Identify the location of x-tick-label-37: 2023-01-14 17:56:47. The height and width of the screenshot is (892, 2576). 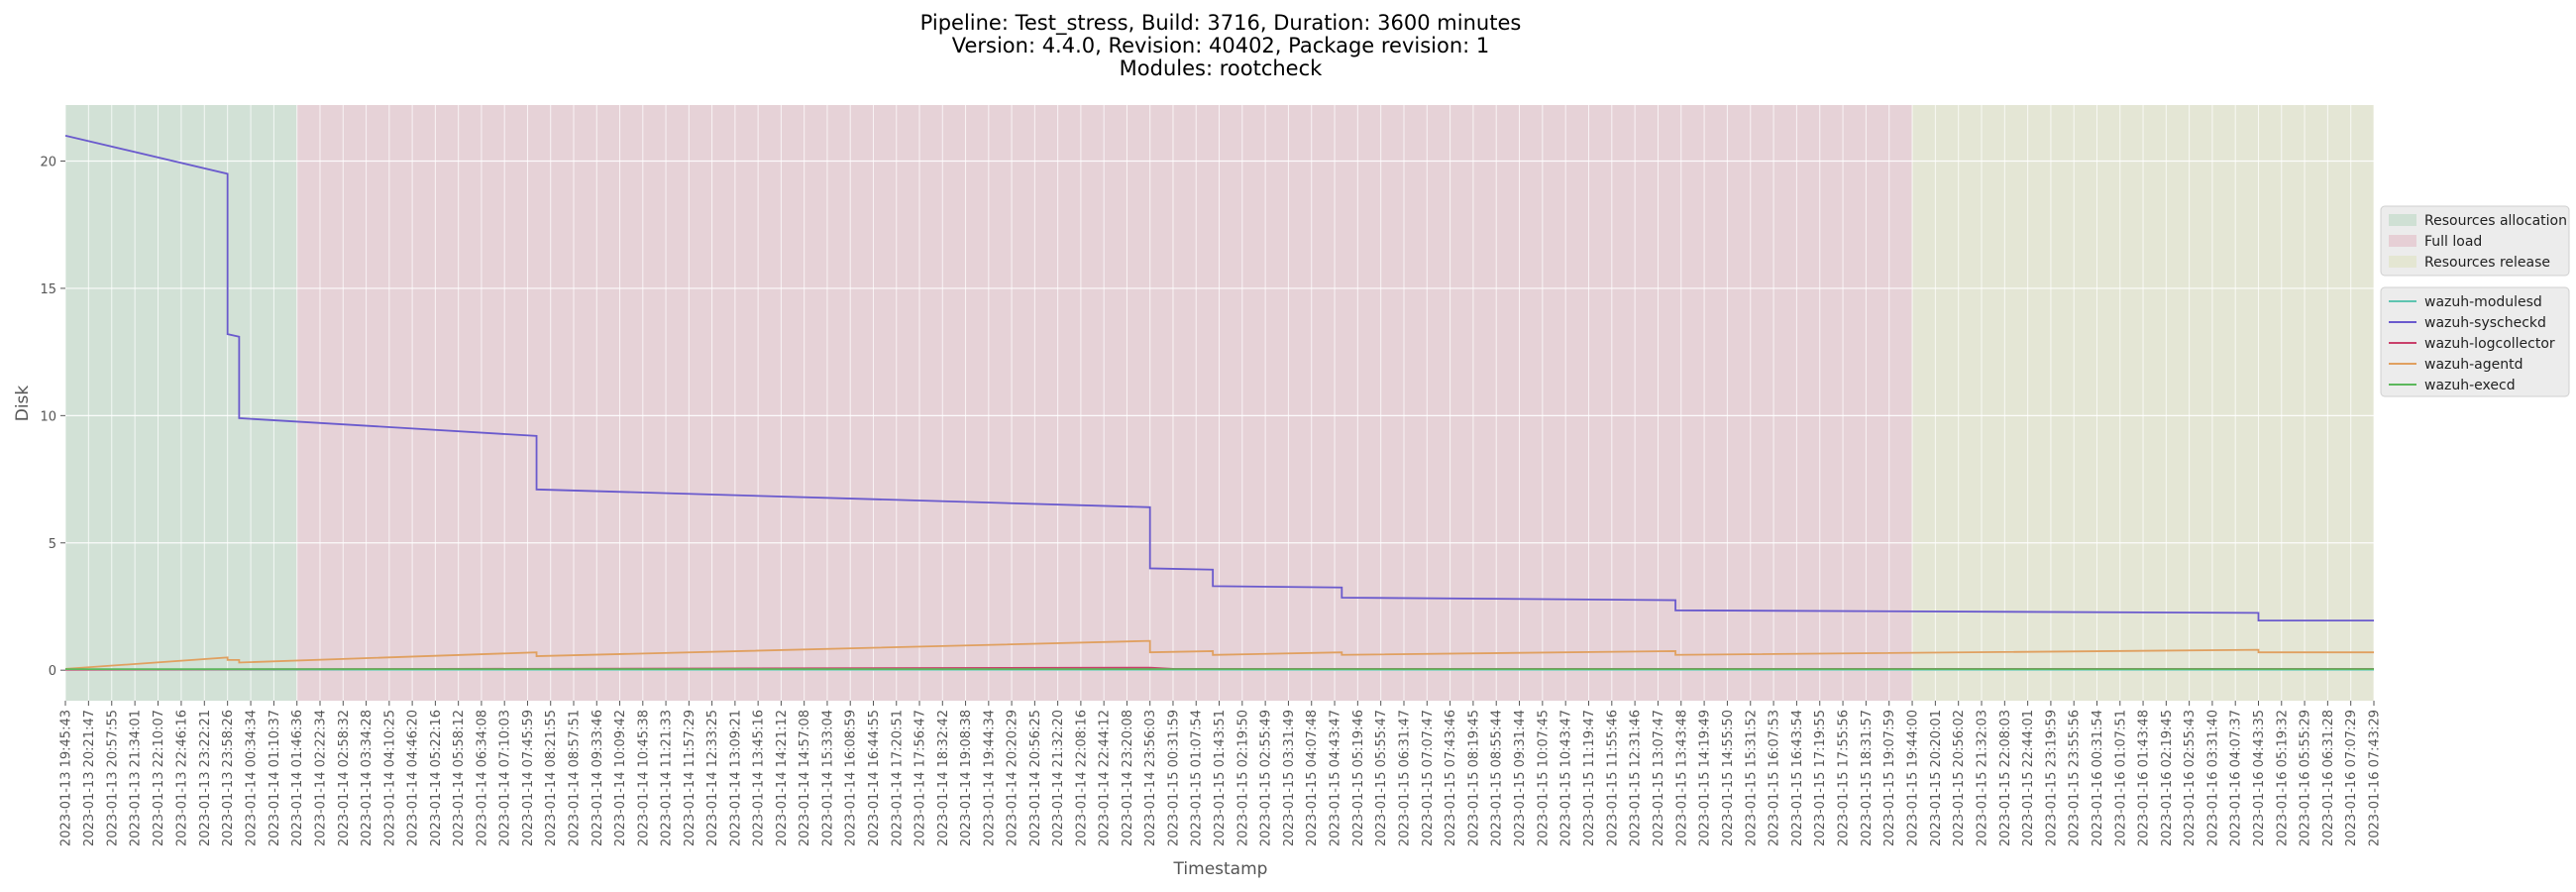
(921, 778).